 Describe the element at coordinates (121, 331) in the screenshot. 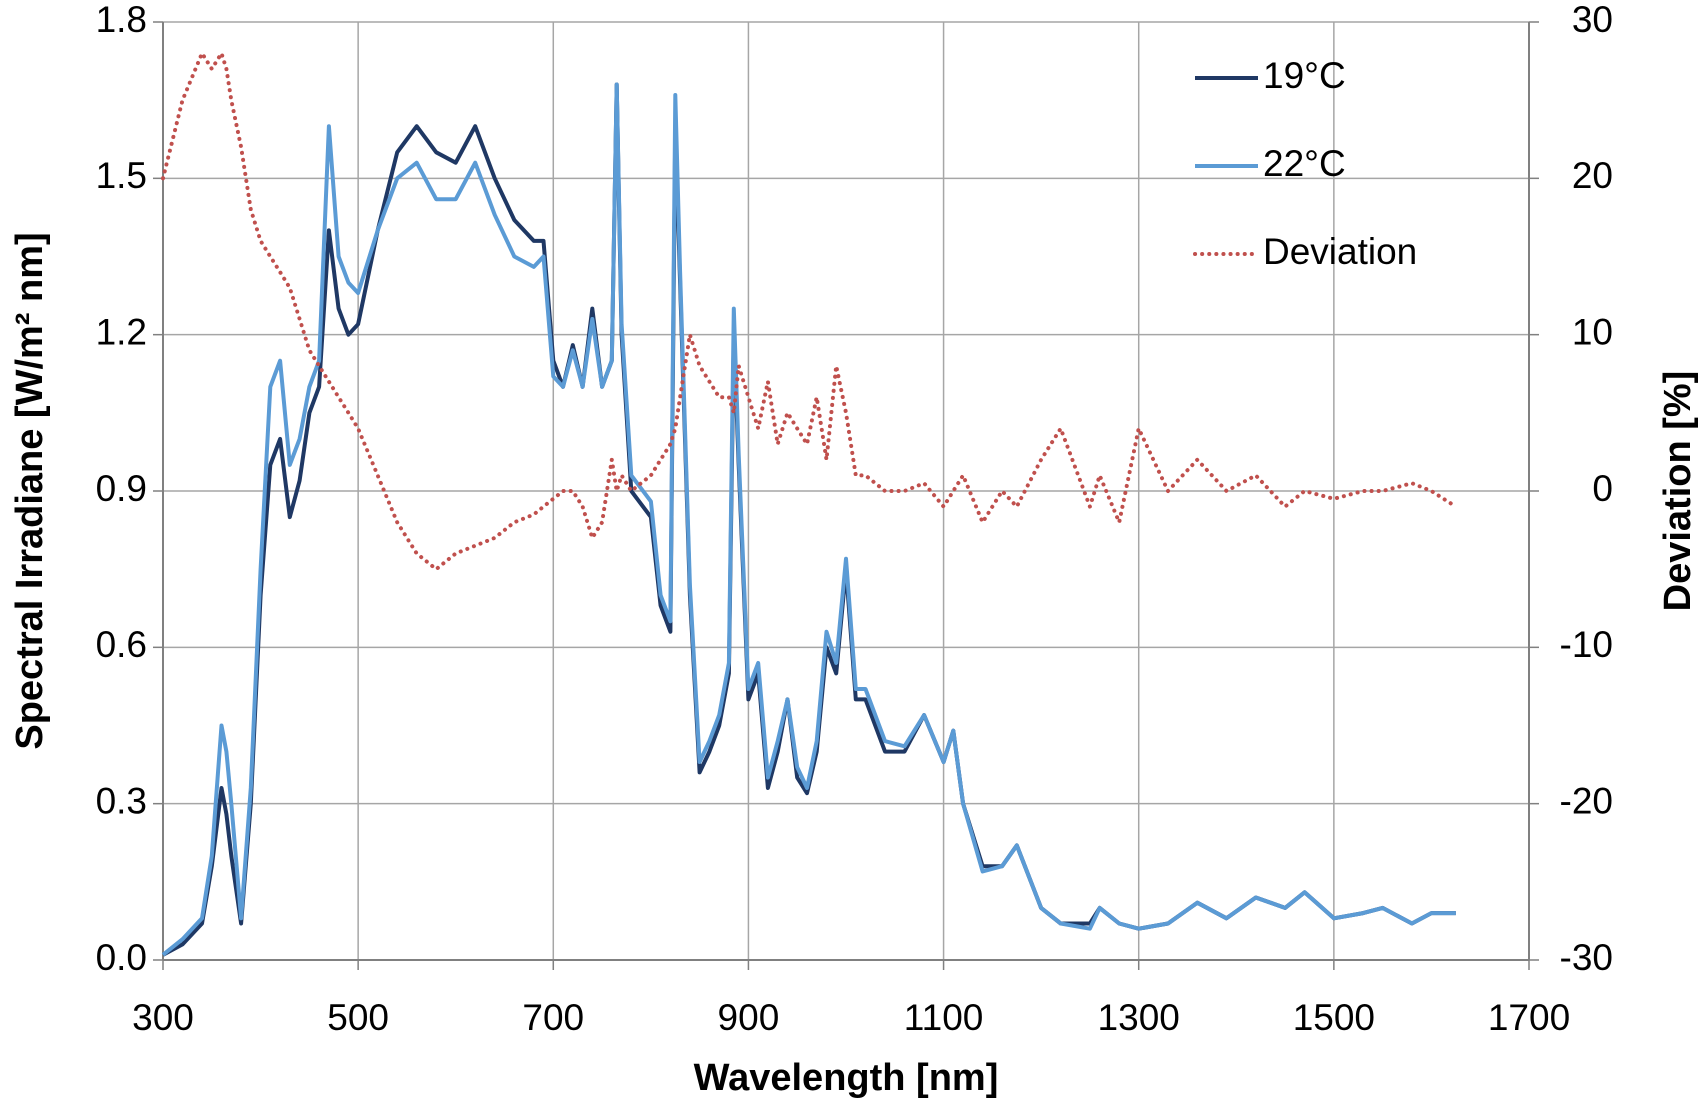

I see `y-tick-label: 1.2` at that location.